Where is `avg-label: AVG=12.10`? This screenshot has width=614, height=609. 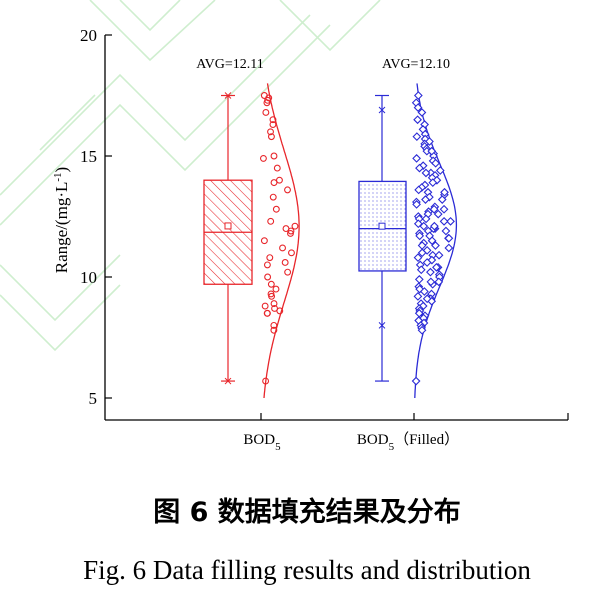 avg-label: AVG=12.10 is located at coordinates (416, 64).